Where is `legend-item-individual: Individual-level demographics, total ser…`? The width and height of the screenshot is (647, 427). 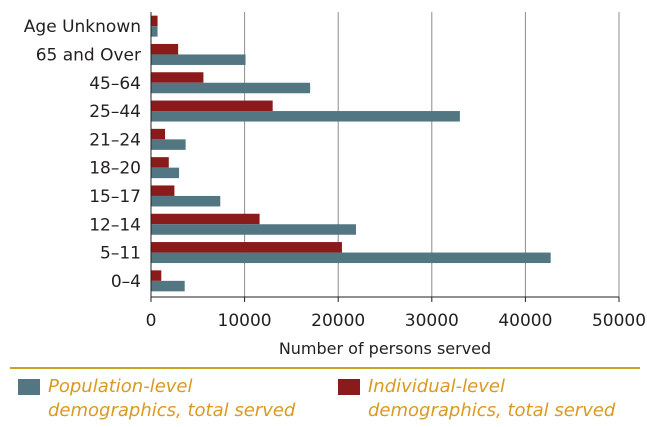 legend-item-individual: Individual-level demographics, total ser… is located at coordinates (488, 399).